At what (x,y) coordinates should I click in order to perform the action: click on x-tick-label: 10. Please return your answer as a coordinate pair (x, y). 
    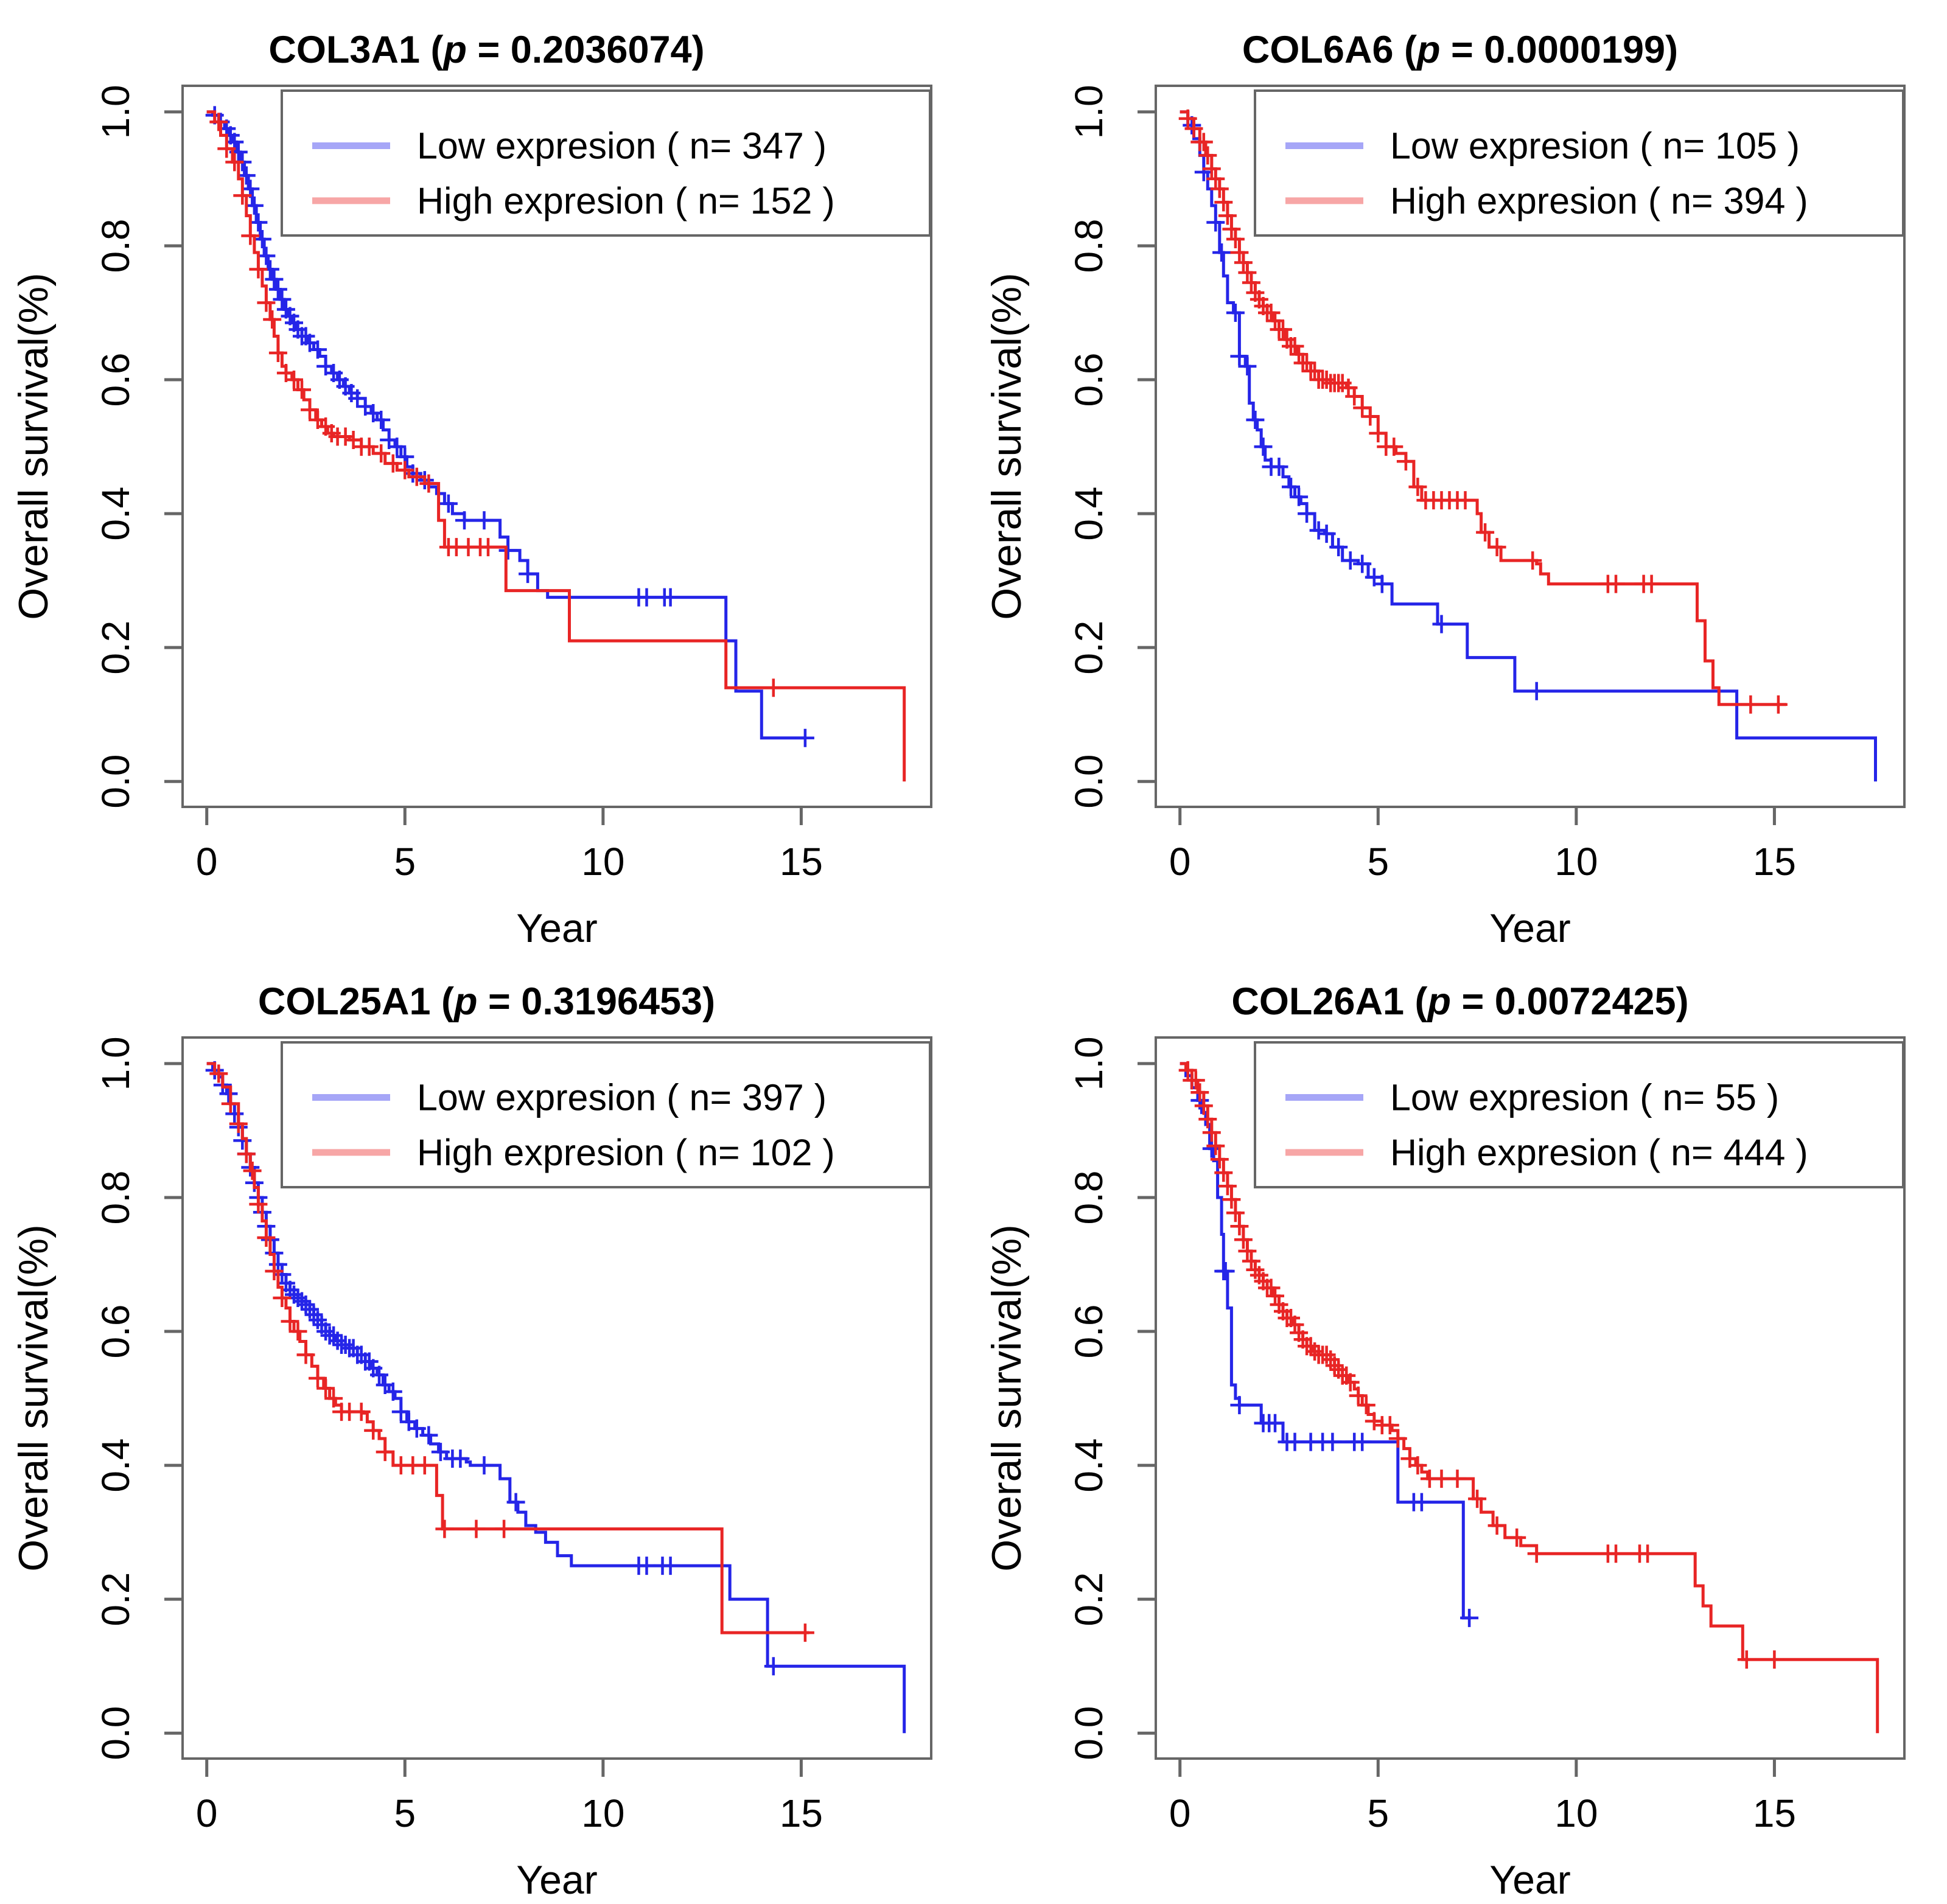
    Looking at the image, I should click on (1576, 1813).